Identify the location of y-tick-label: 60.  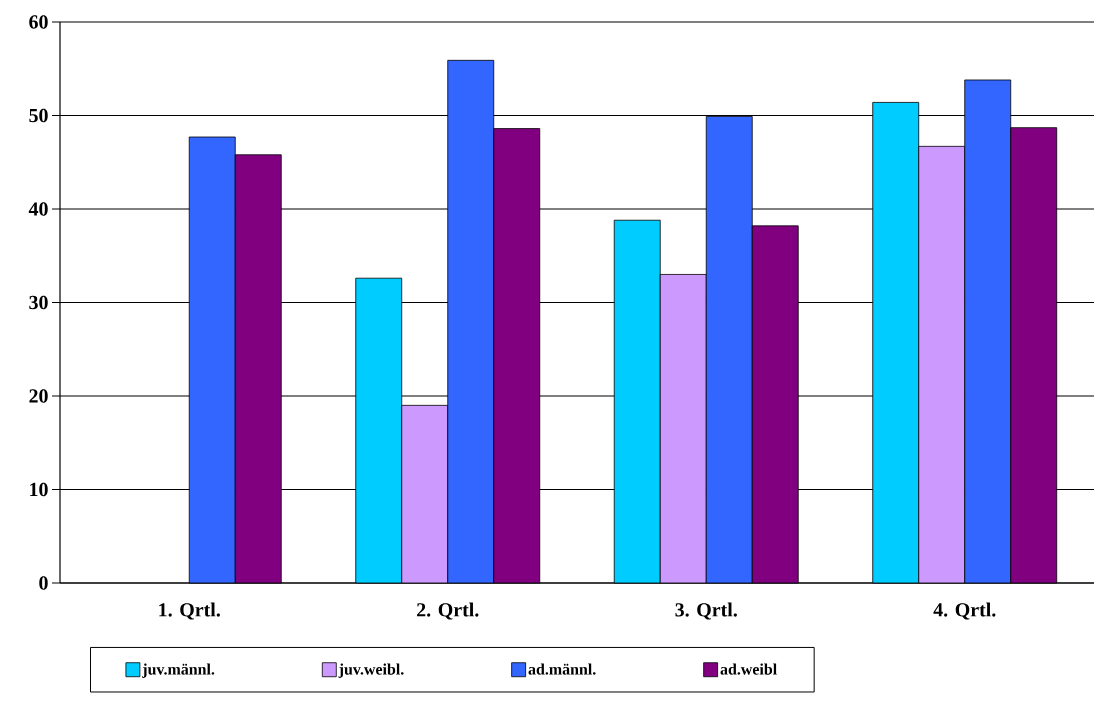
(38, 22).